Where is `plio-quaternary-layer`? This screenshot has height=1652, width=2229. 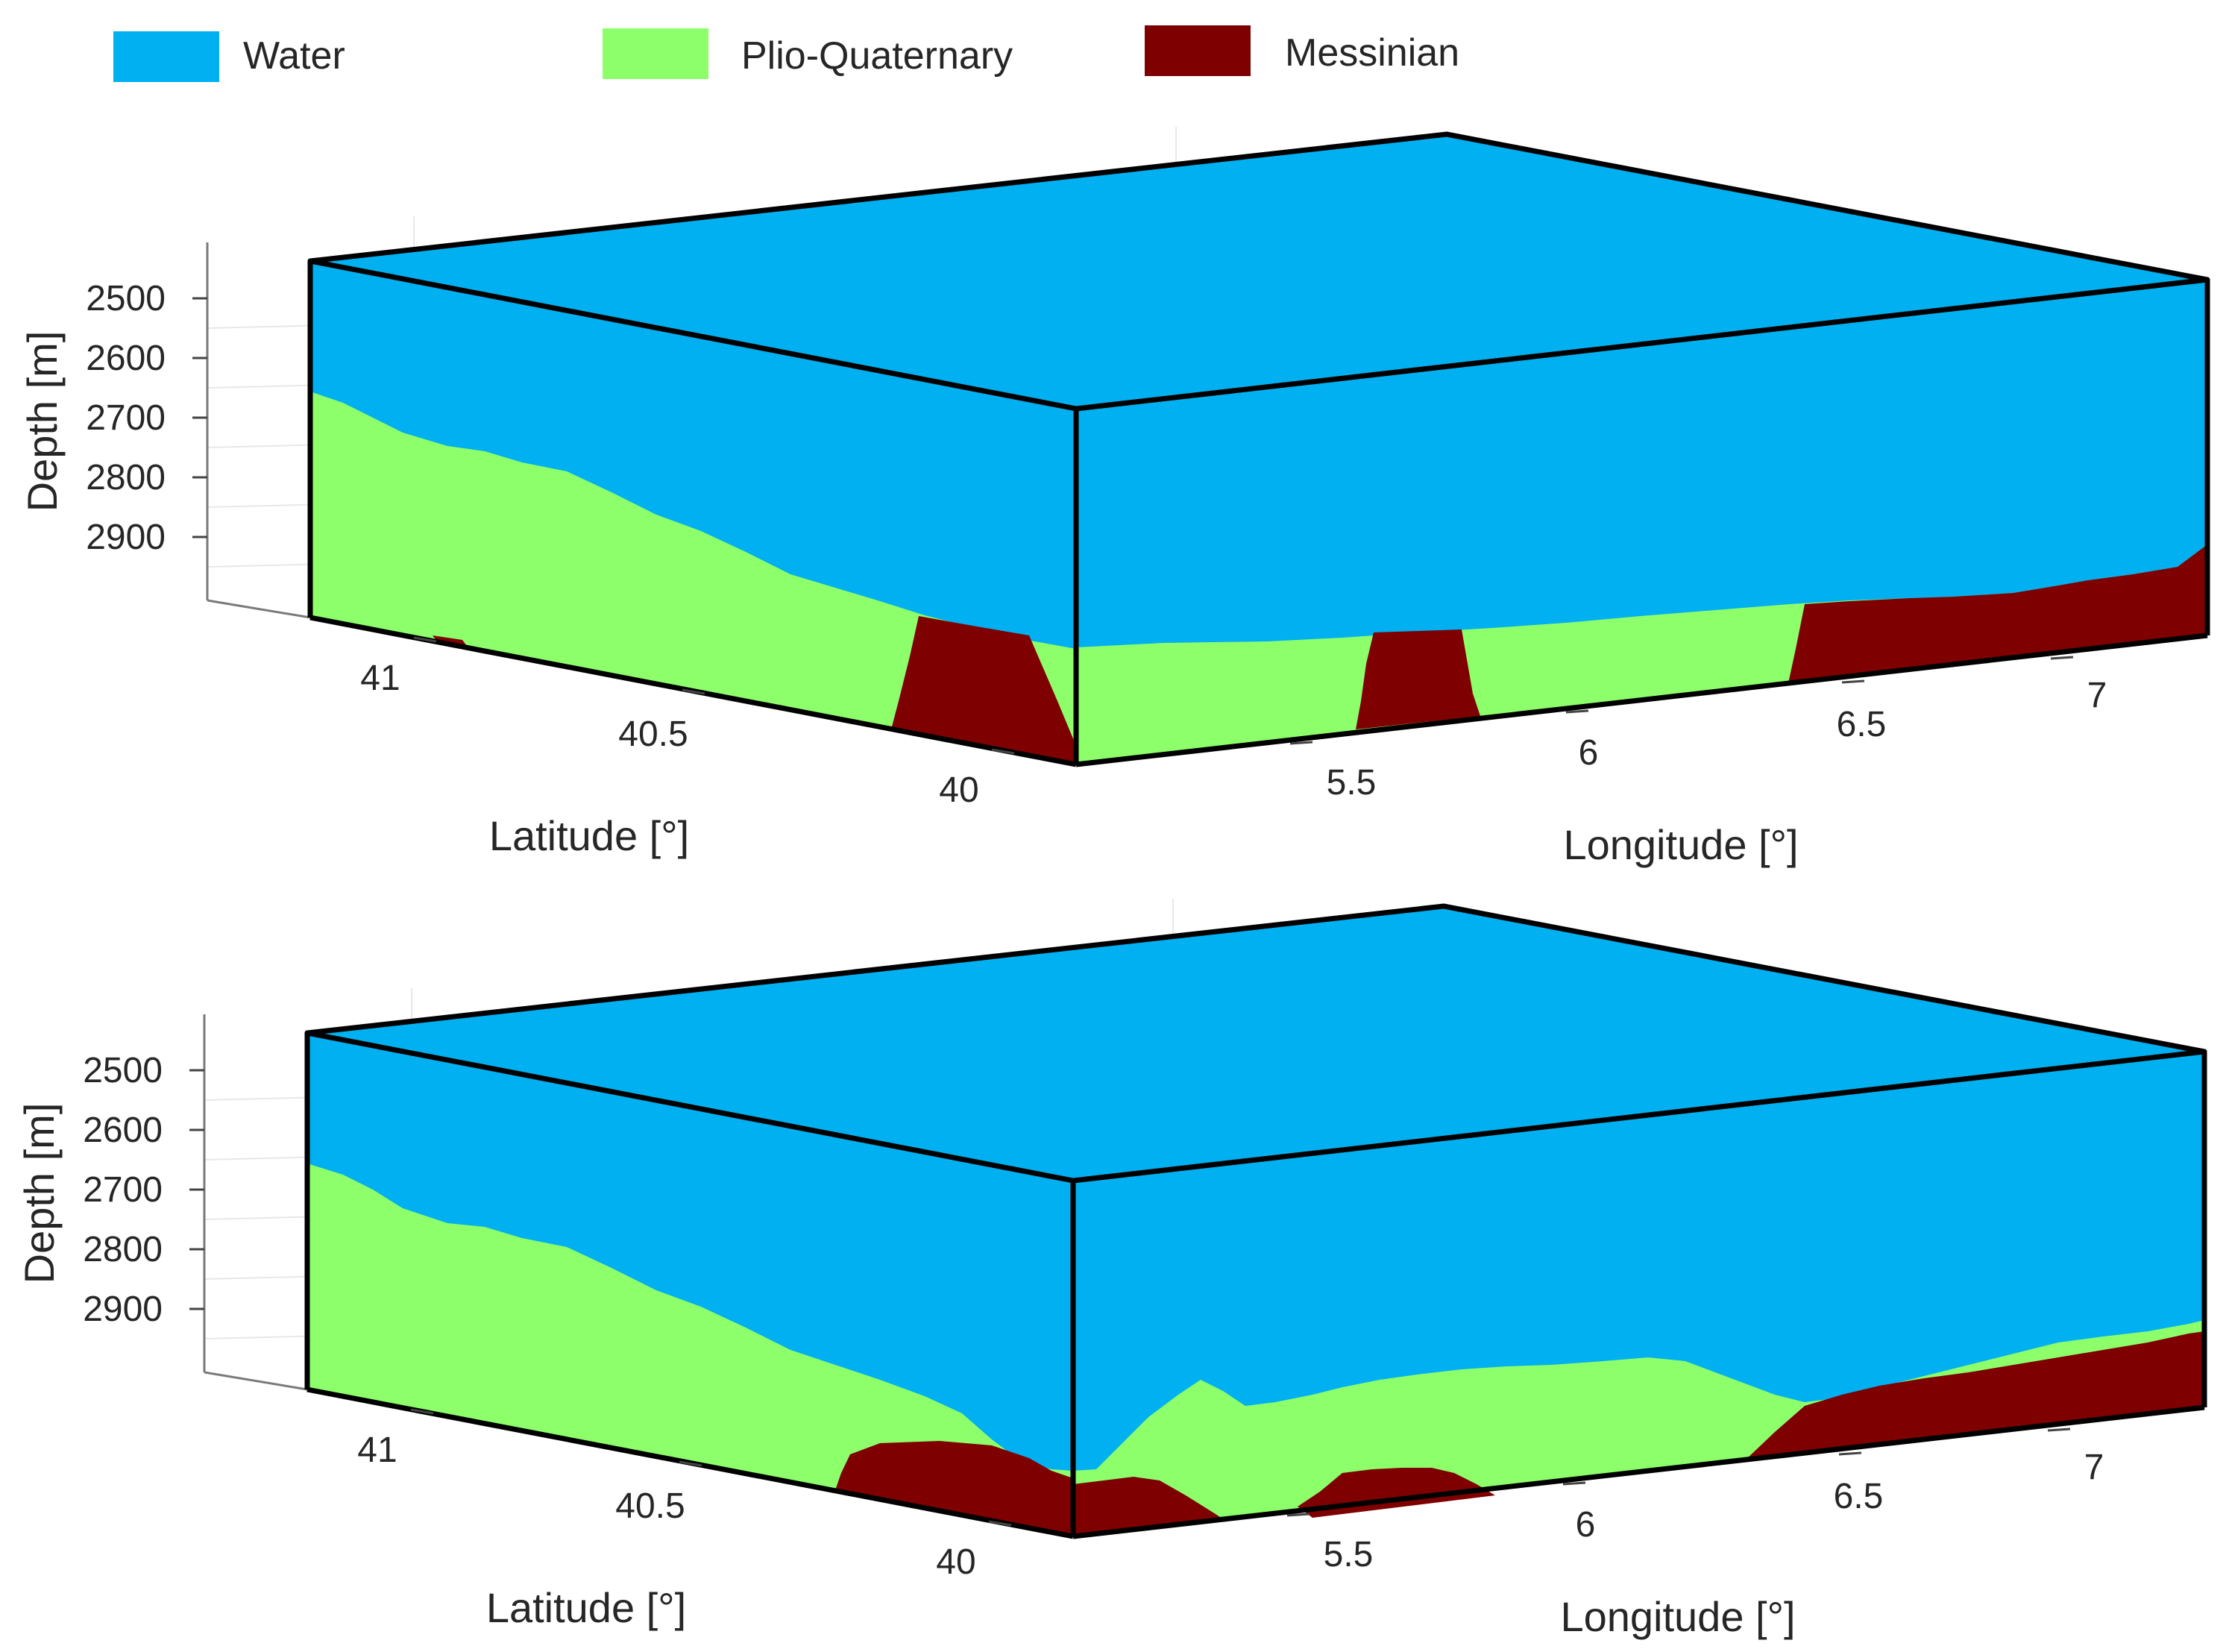
plio-quaternary-layer is located at coordinates (693, 578).